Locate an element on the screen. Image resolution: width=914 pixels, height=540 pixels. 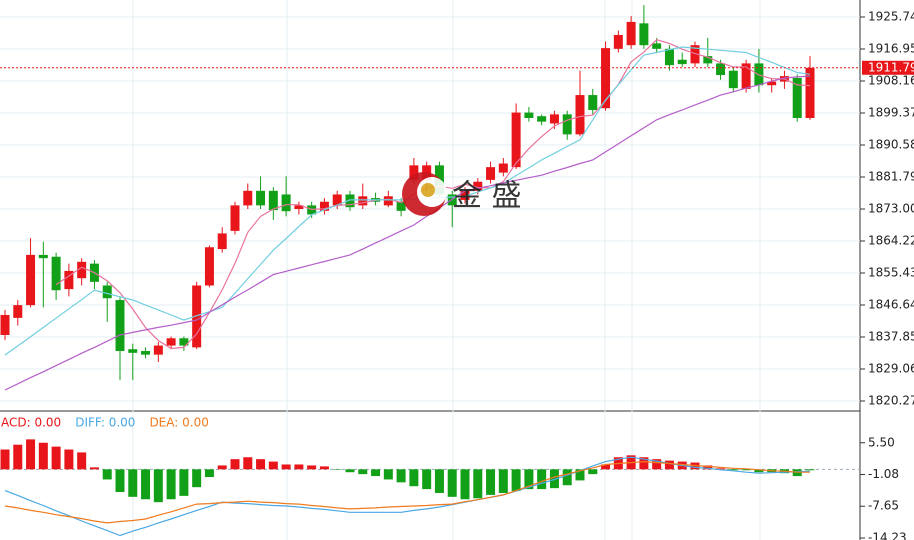
logo-dot is located at coordinates (428, 190).